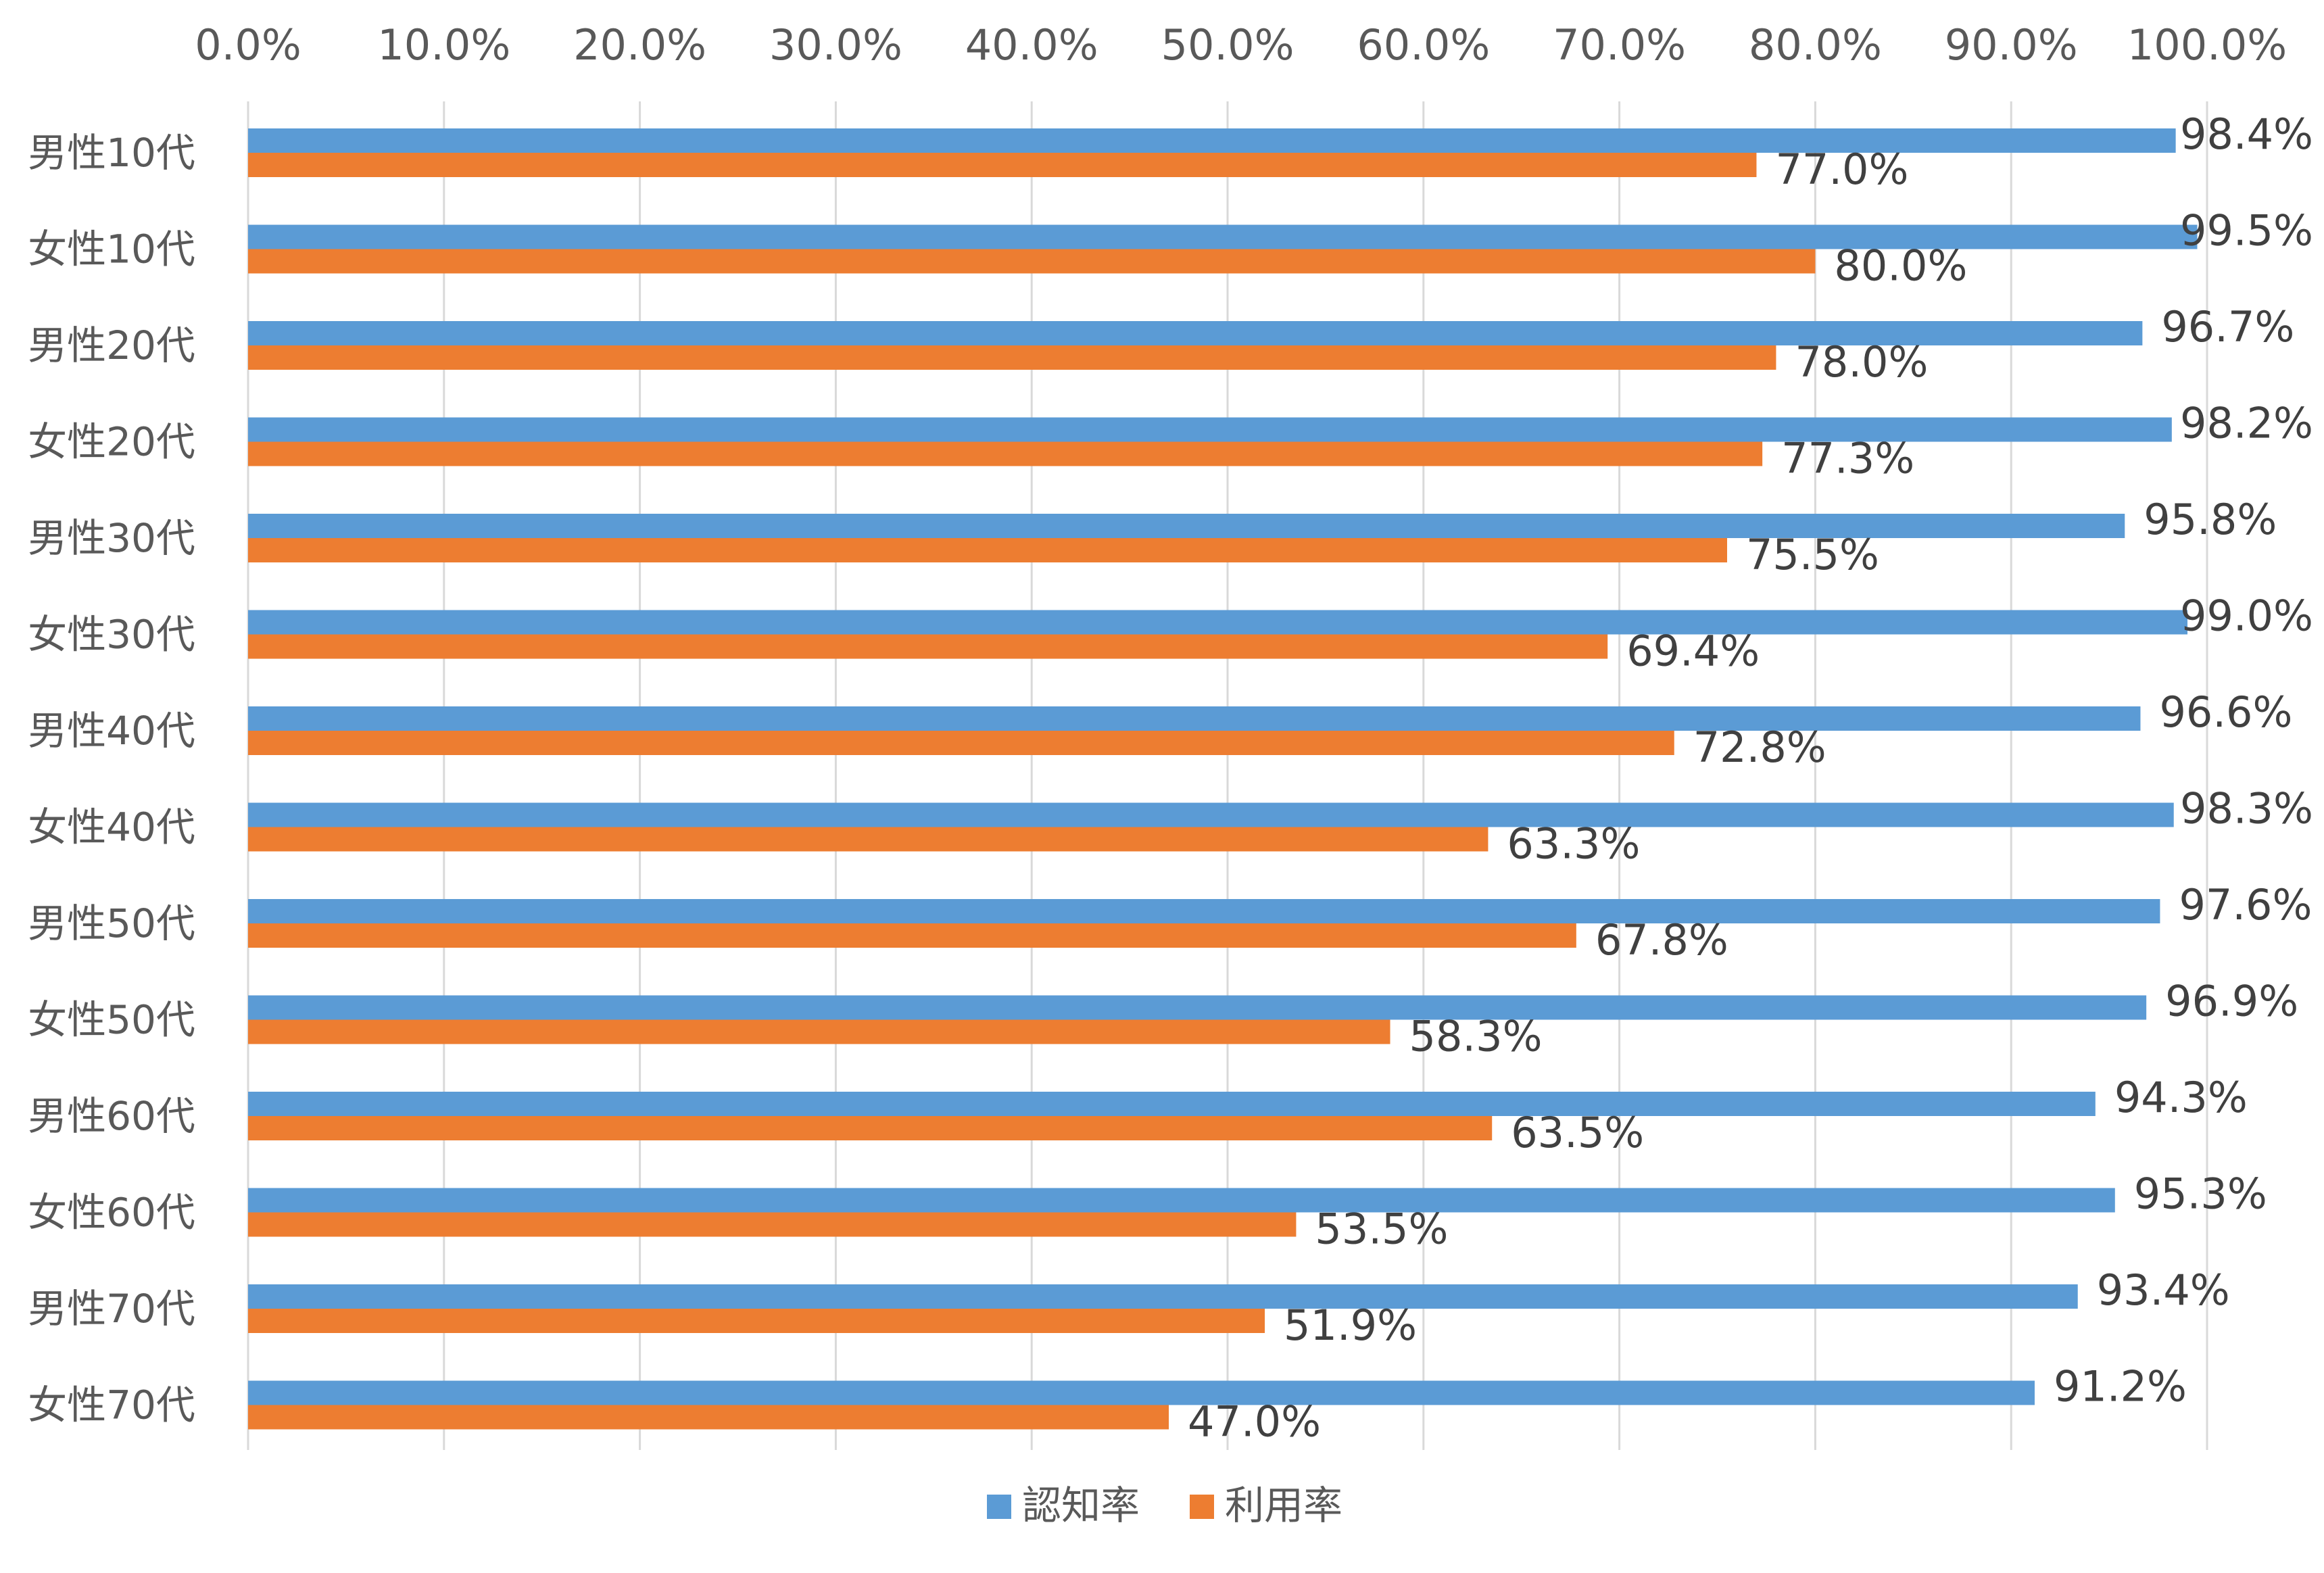 The width and height of the screenshot is (2324, 1573). What do you see at coordinates (1573, 844) in the screenshot?
I see `data-label: 63.3%` at bounding box center [1573, 844].